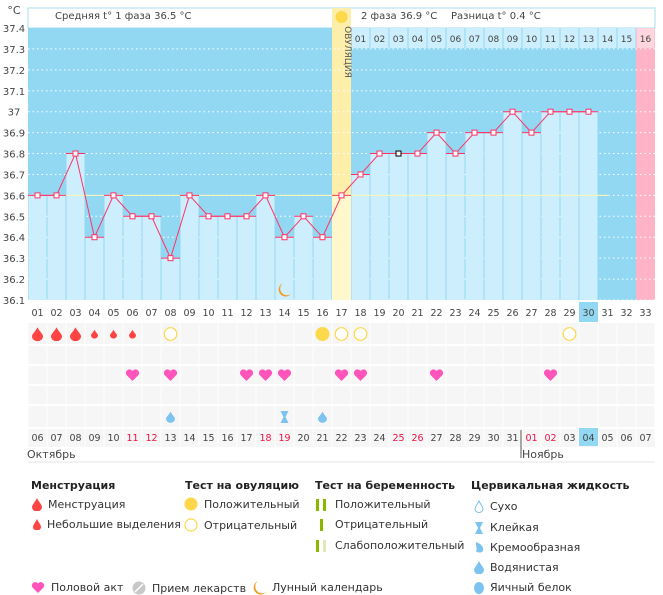 This screenshot has width=663, height=595. I want to click on legend-ovulation-negative: Отрицательный, so click(240, 525).